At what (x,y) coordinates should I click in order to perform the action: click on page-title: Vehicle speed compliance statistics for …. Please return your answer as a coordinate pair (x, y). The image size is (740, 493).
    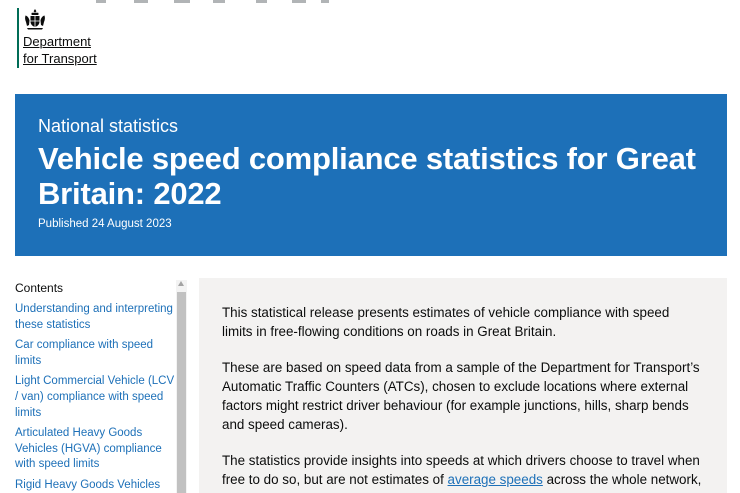
    Looking at the image, I should click on (367, 176).